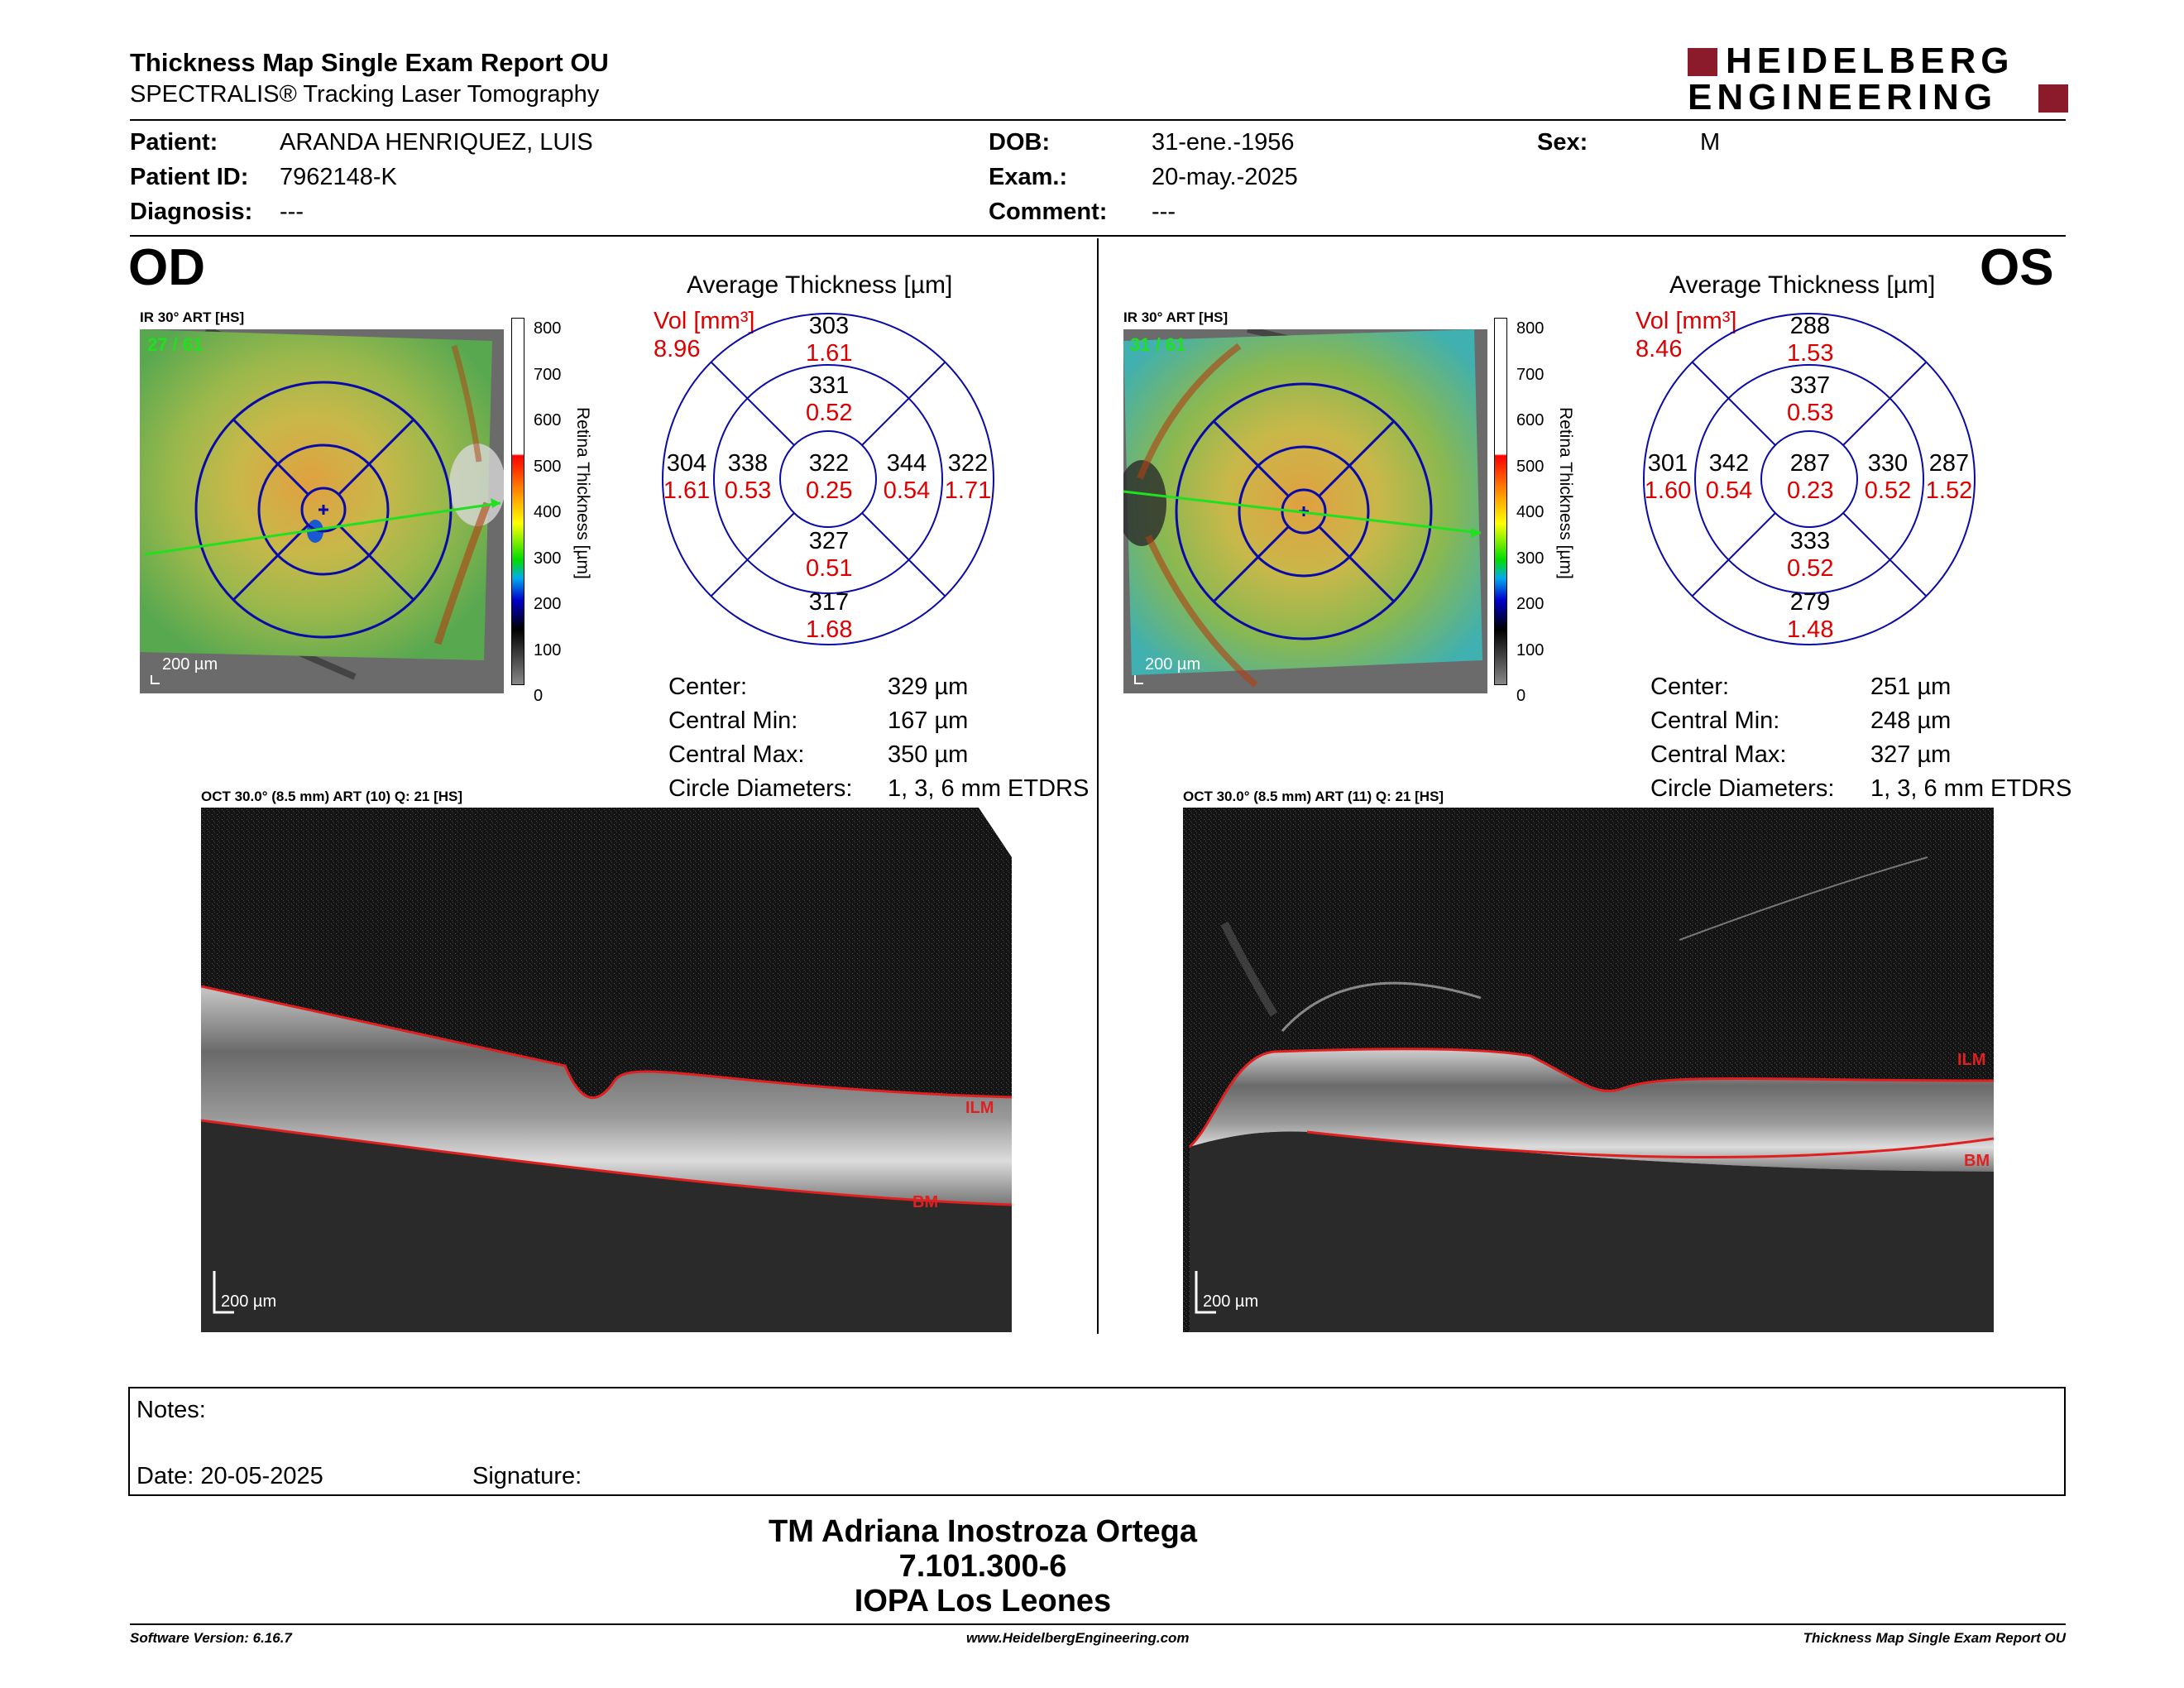 This screenshot has width=2184, height=1688. Describe the element at coordinates (1020, 142) in the screenshot. I see `dob-label: DOB:` at that location.